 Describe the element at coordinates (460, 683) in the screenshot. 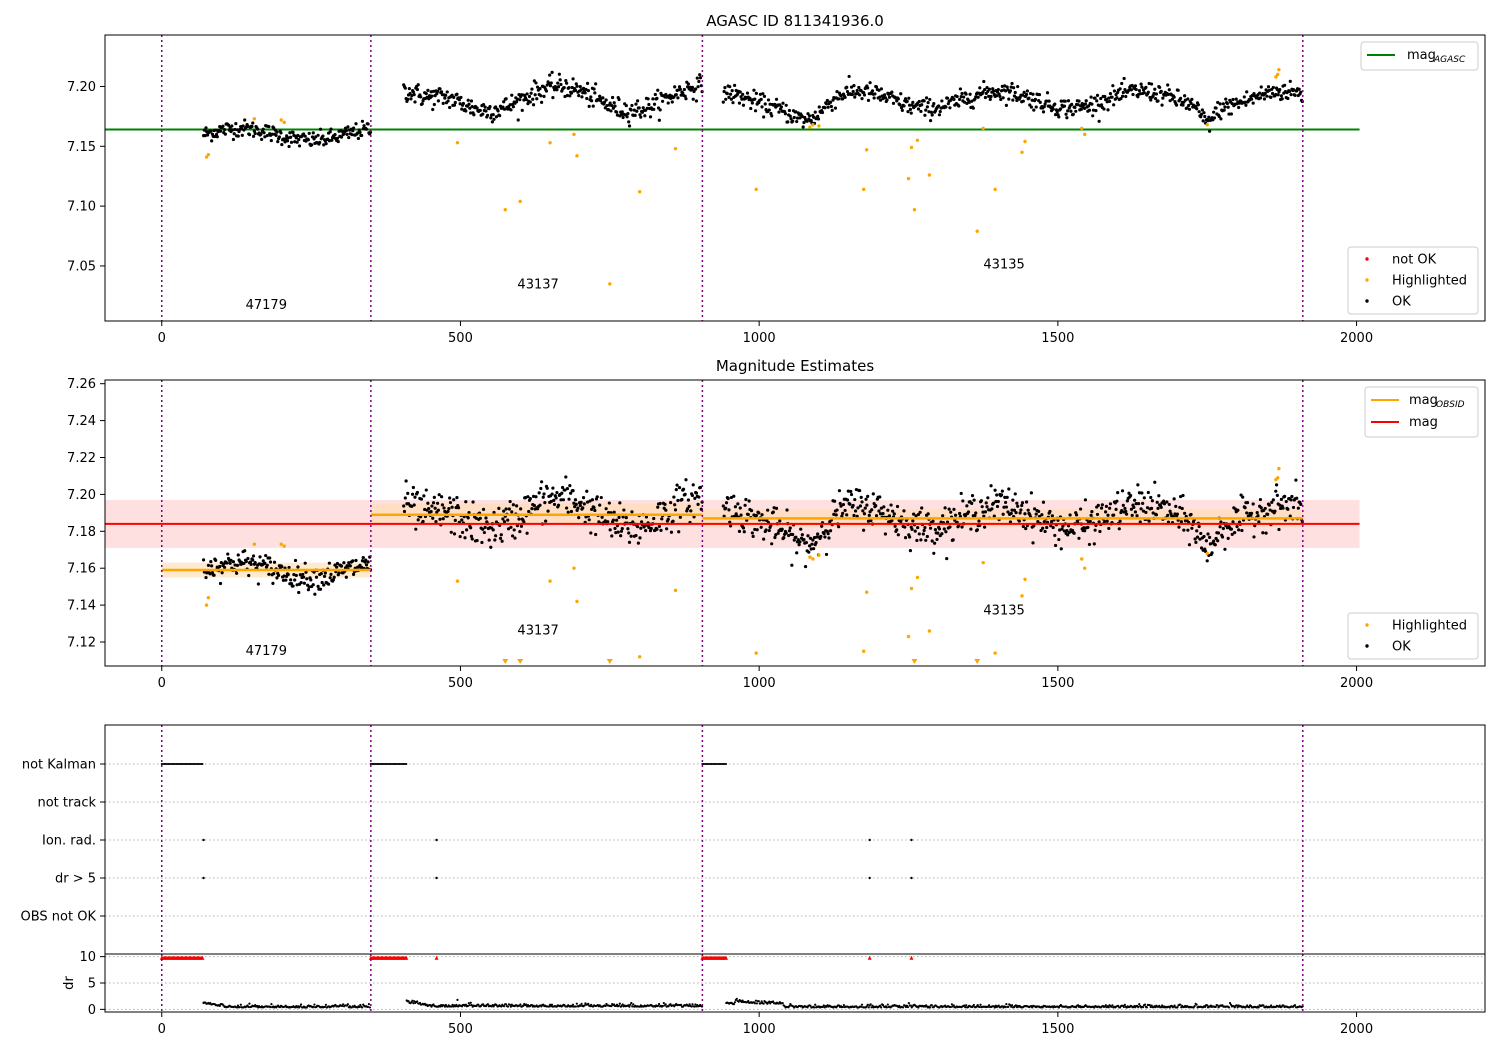

I see `x-tick-label: 500` at that location.